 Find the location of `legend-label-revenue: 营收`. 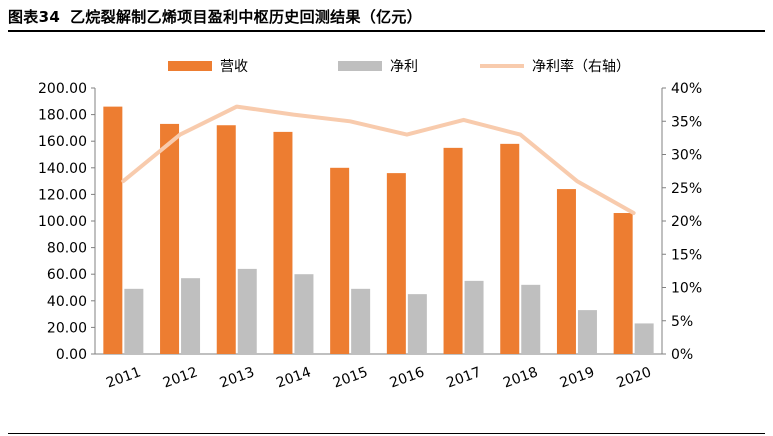

legend-label-revenue: 营收 is located at coordinates (234, 67).